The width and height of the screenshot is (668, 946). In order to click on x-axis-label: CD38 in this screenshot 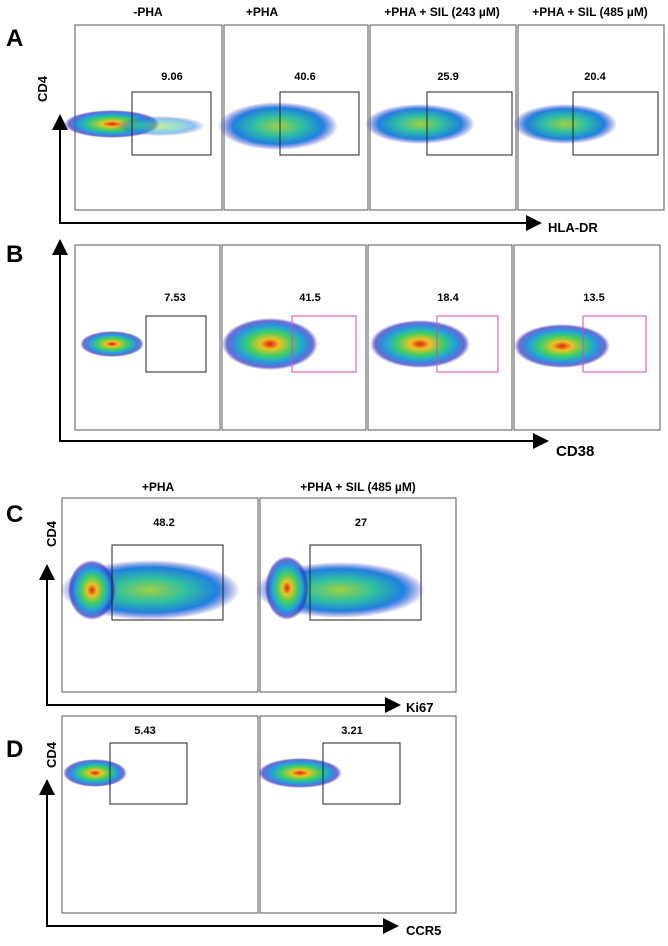, I will do `click(575, 451)`.